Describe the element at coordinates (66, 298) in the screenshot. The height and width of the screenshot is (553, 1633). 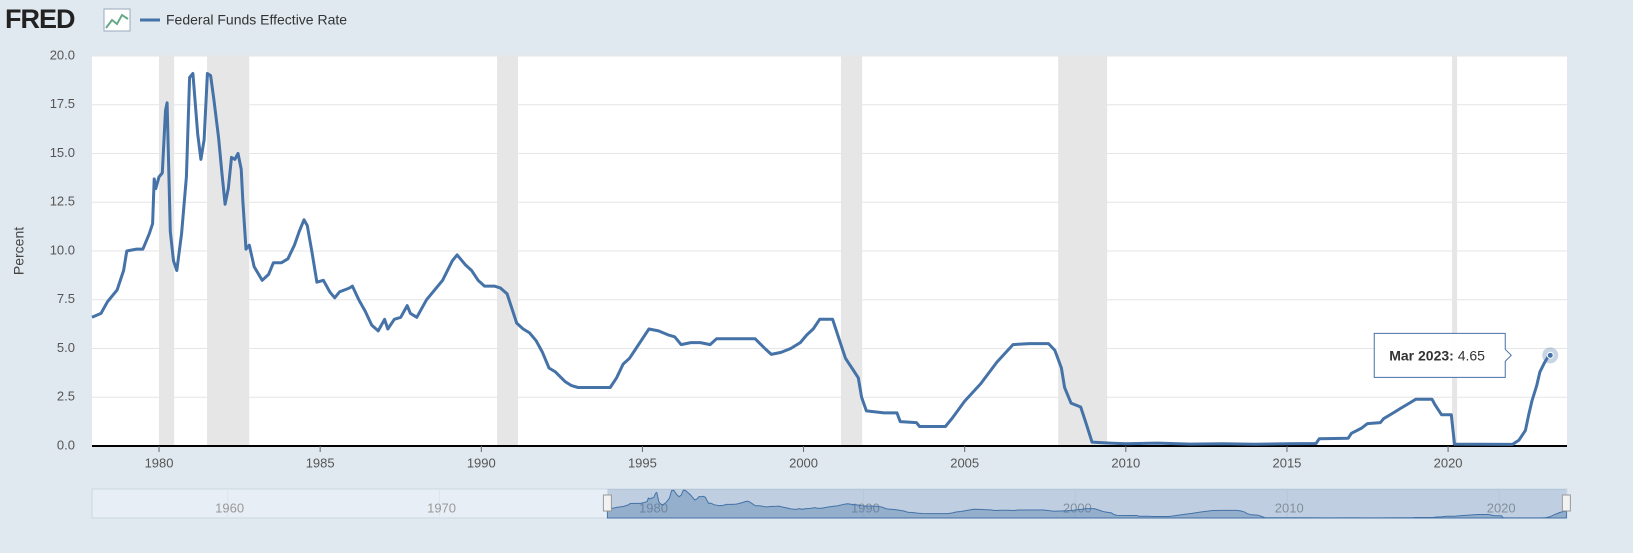
I see `y-tick-label: 7.5` at that location.